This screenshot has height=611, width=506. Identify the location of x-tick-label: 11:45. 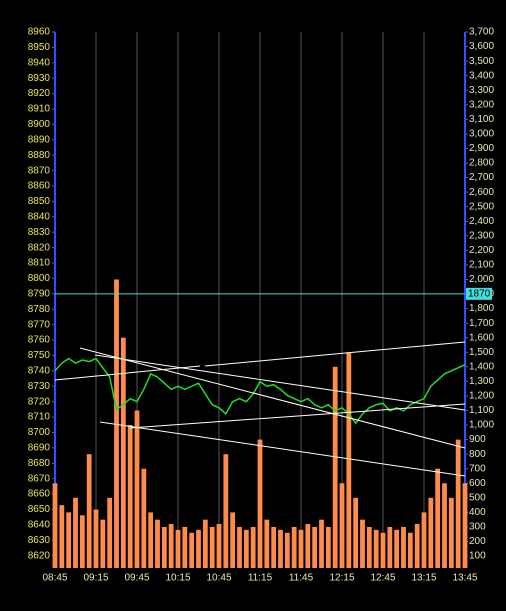
(301, 578).